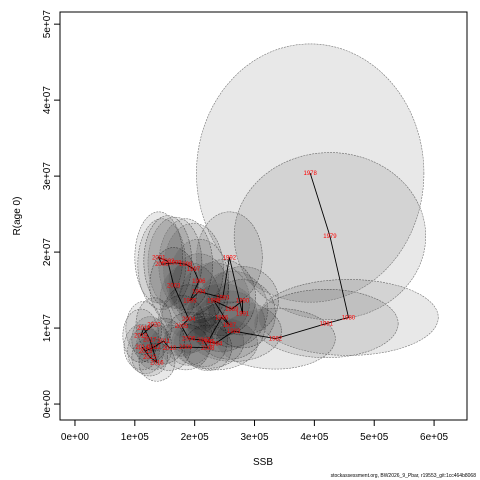 Image resolution: width=480 pixels, height=480 pixels. Describe the element at coordinates (47, 176) in the screenshot. I see `y-tick-label: 3e+07` at that location.